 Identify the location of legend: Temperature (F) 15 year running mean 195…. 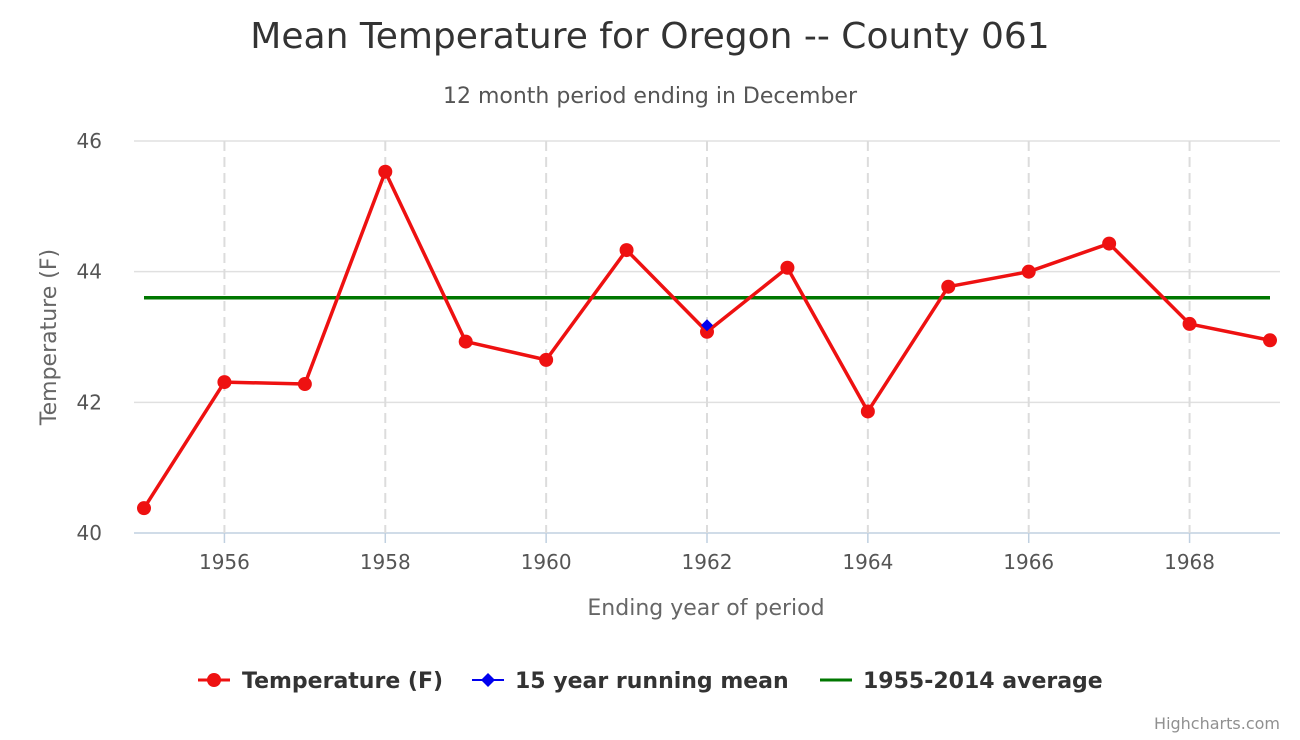
(650, 681).